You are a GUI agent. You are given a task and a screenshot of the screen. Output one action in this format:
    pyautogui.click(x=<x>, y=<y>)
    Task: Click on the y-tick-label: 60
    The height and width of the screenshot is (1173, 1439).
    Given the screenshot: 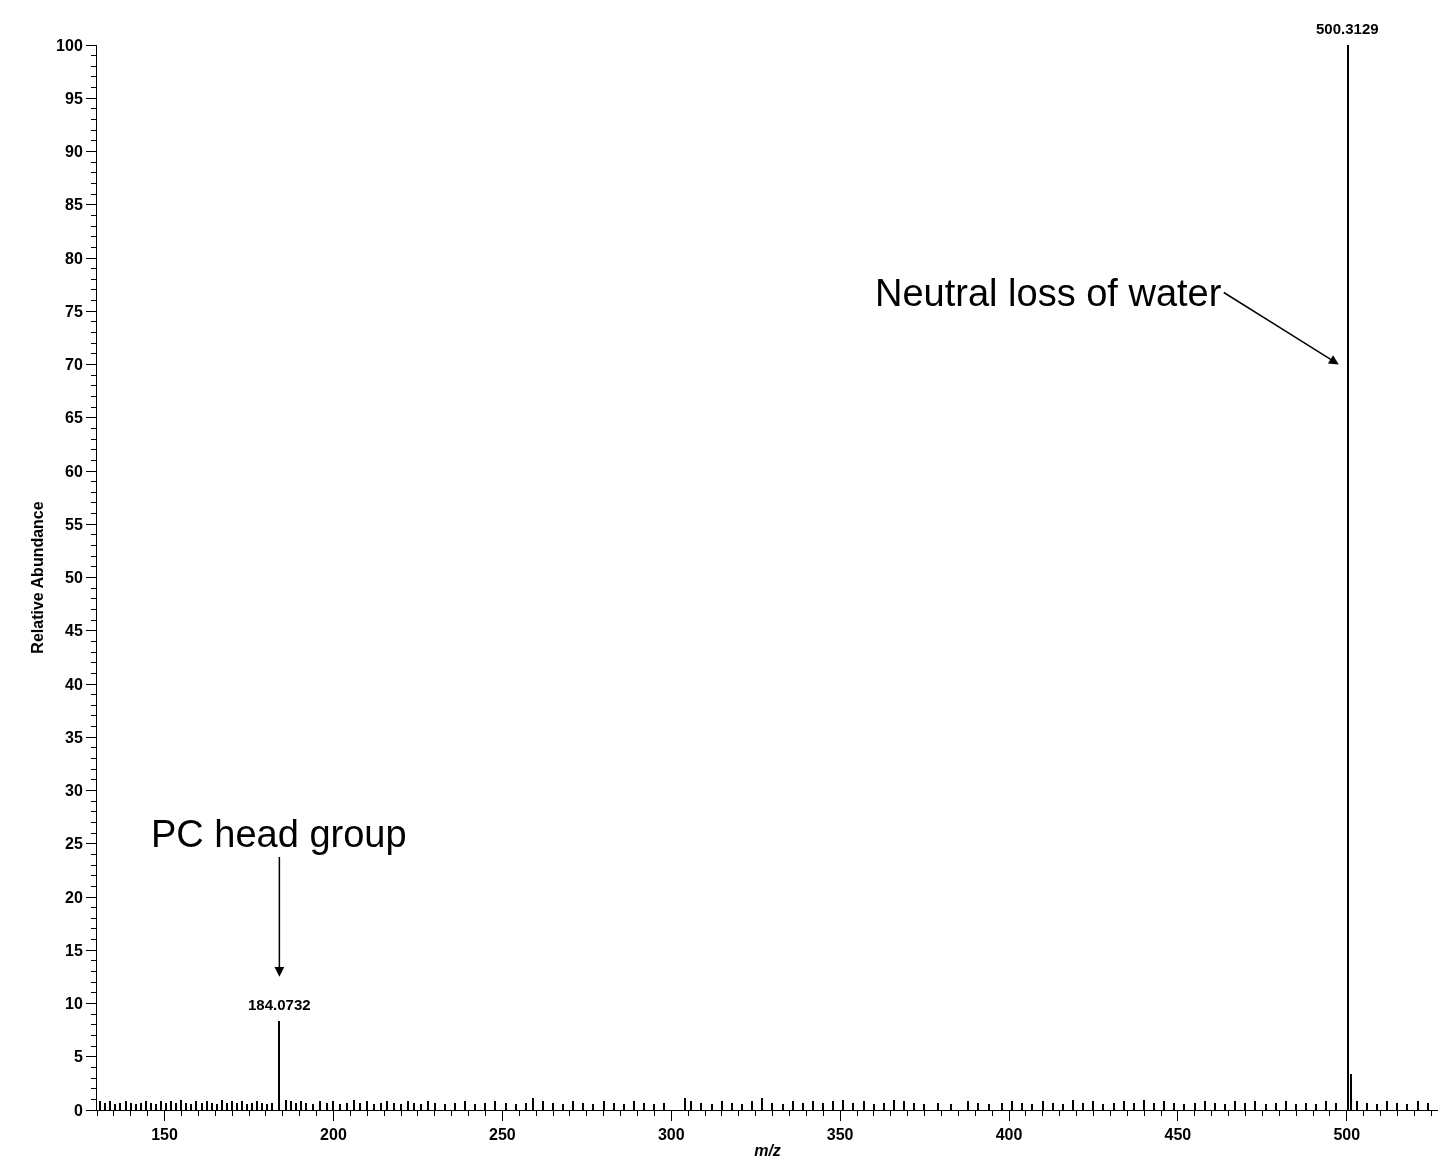 What is the action you would take?
    pyautogui.click(x=74, y=471)
    